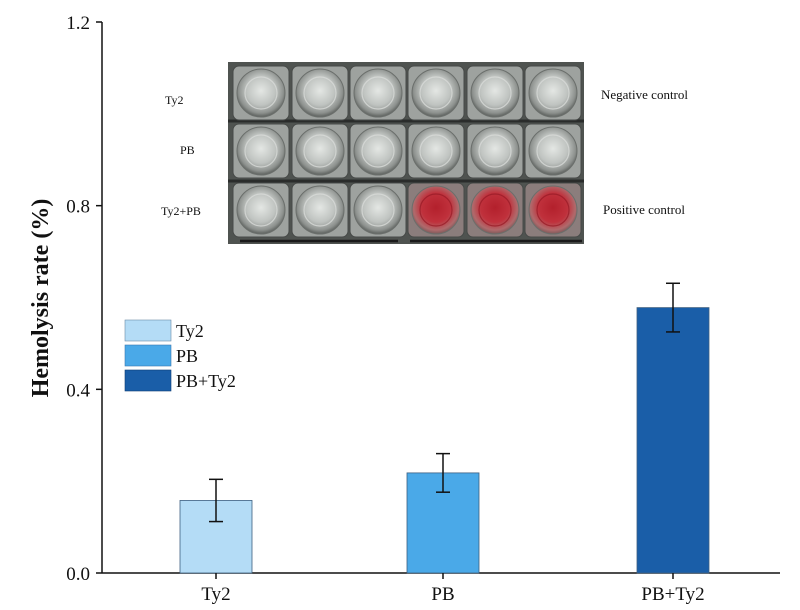 The height and width of the screenshot is (610, 800). I want to click on legend-label-ty2: Ty2, so click(190, 331).